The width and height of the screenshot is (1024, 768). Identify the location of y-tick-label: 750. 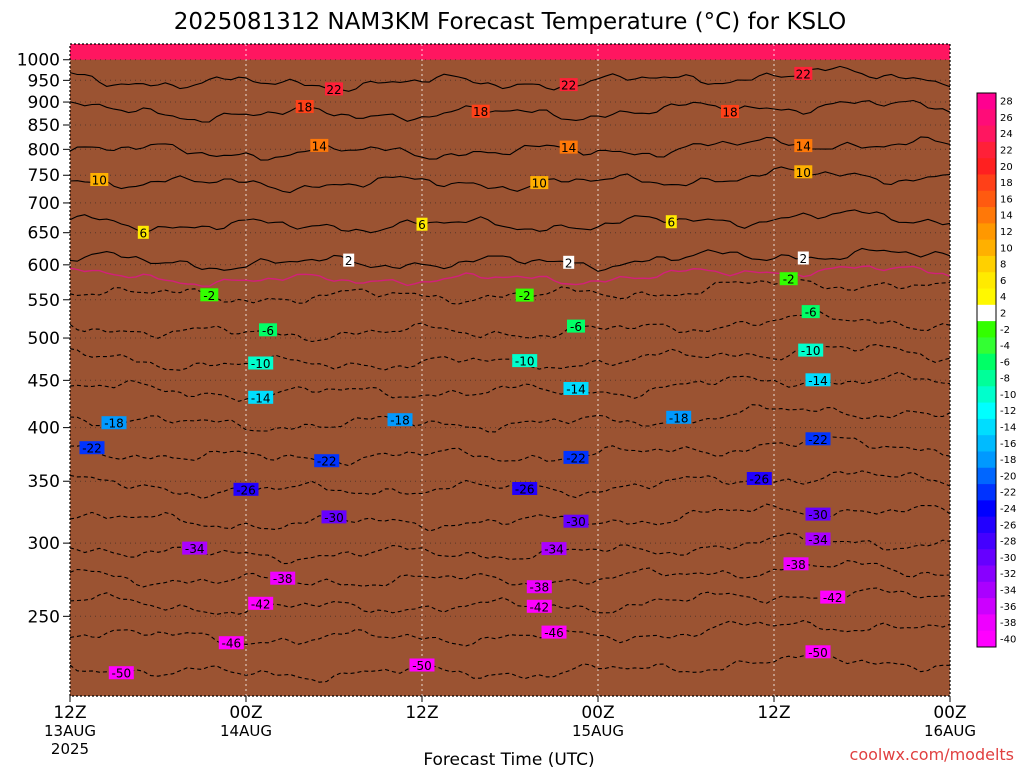
(44, 176).